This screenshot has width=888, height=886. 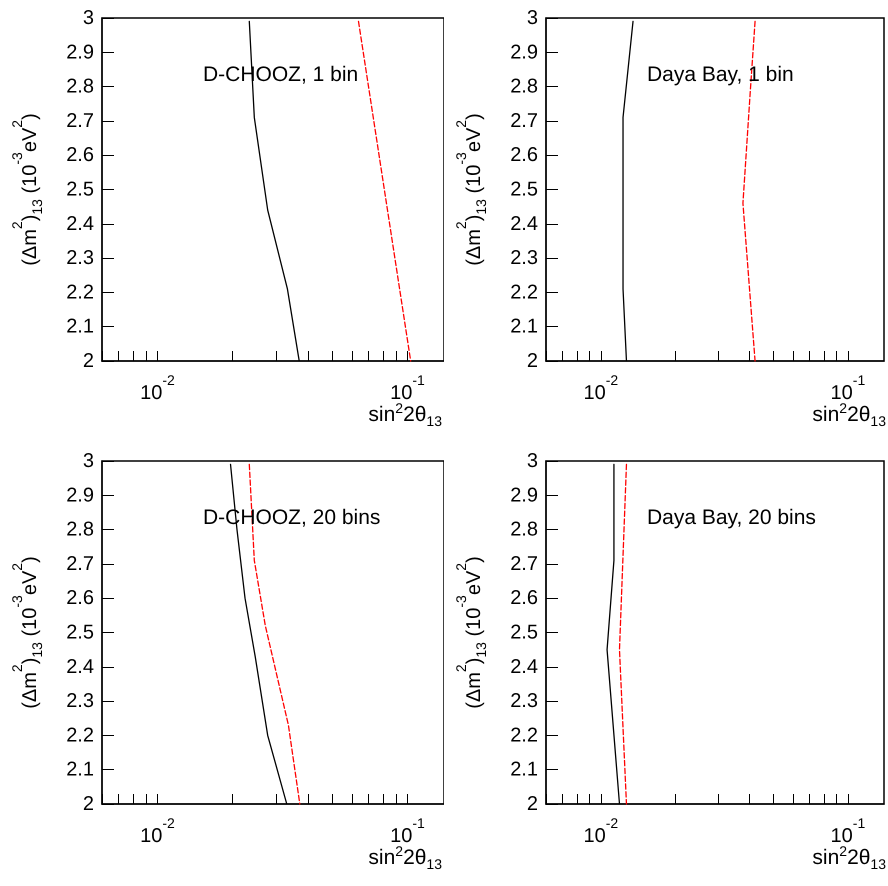 What do you see at coordinates (720, 74) in the screenshot?
I see `annotation: Daya Bay, 1 bin` at bounding box center [720, 74].